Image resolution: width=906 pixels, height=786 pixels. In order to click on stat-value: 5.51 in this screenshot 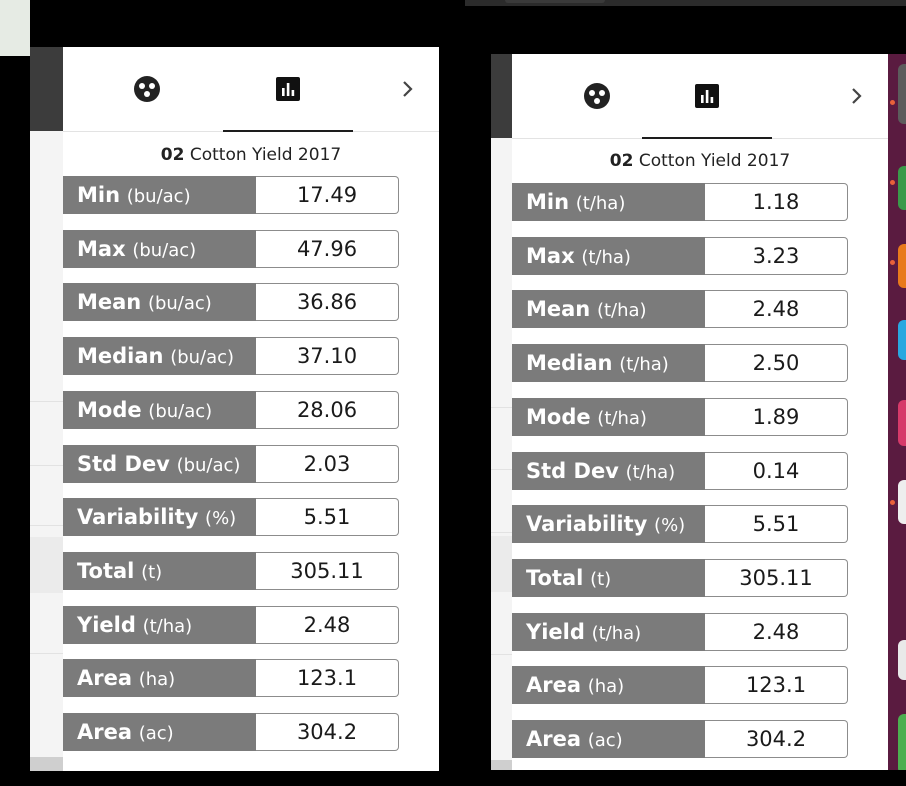, I will do `click(776, 524)`.